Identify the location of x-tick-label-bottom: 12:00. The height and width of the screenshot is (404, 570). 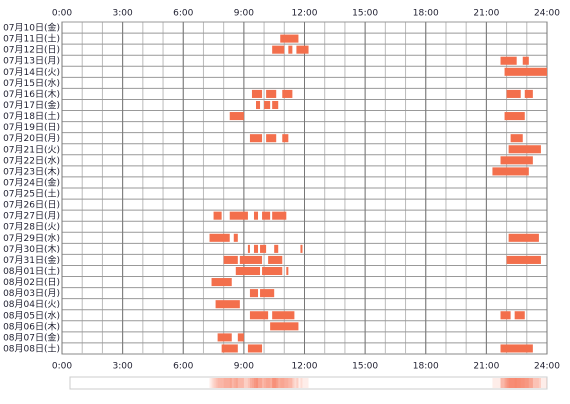
(305, 367).